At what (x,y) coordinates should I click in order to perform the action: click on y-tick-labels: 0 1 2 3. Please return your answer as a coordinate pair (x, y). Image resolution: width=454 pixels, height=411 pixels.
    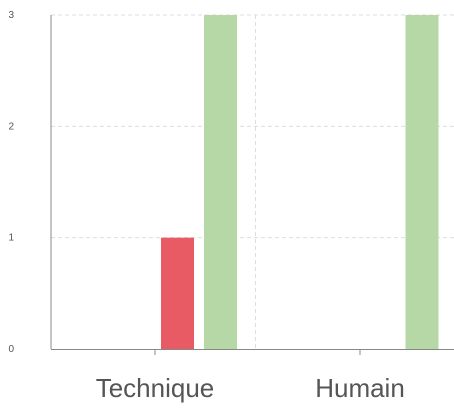
    Looking at the image, I should click on (11, 182).